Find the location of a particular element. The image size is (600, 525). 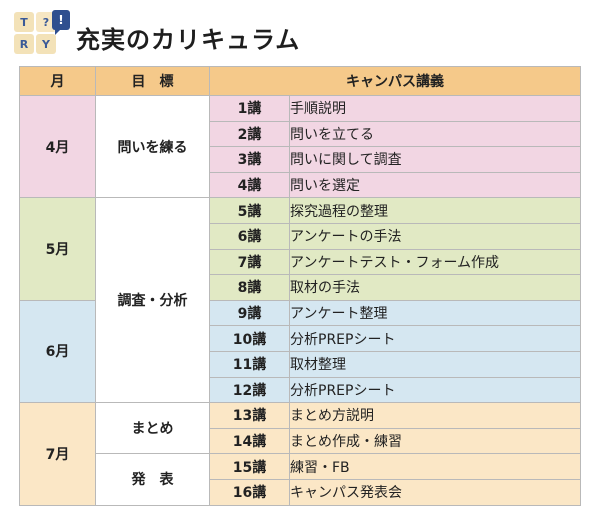

lecture-topic: 探究過程の整理 is located at coordinates (435, 210).